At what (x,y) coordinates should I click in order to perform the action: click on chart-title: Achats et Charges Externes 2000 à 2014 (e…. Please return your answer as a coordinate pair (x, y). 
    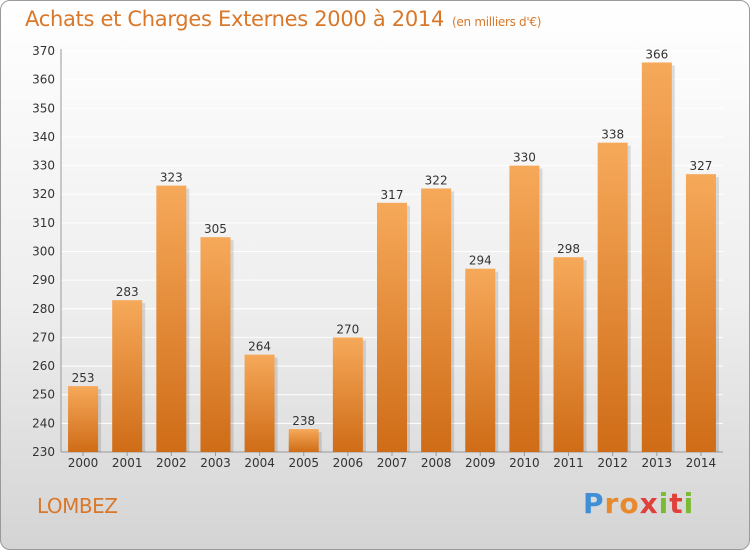
    Looking at the image, I should click on (283, 19).